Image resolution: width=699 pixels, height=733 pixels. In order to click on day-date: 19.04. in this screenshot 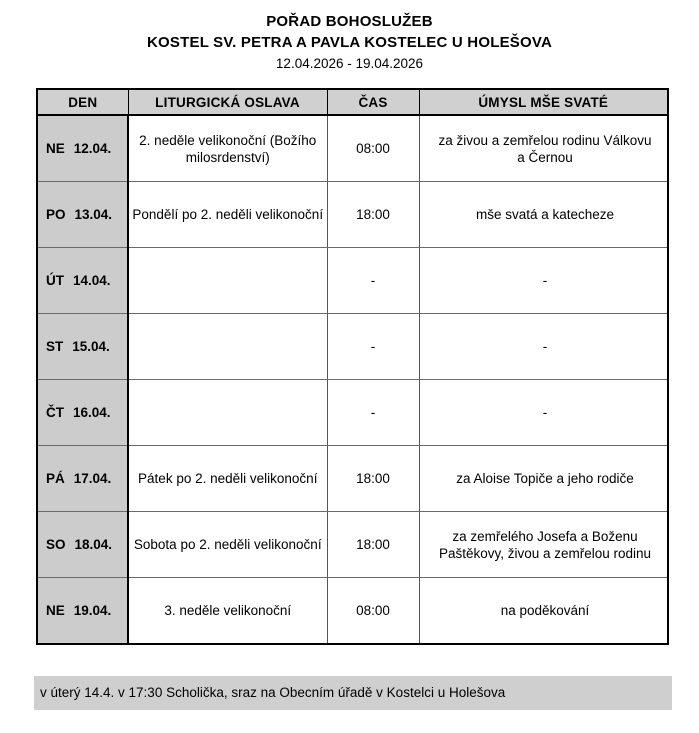, I will do `click(92, 610)`.